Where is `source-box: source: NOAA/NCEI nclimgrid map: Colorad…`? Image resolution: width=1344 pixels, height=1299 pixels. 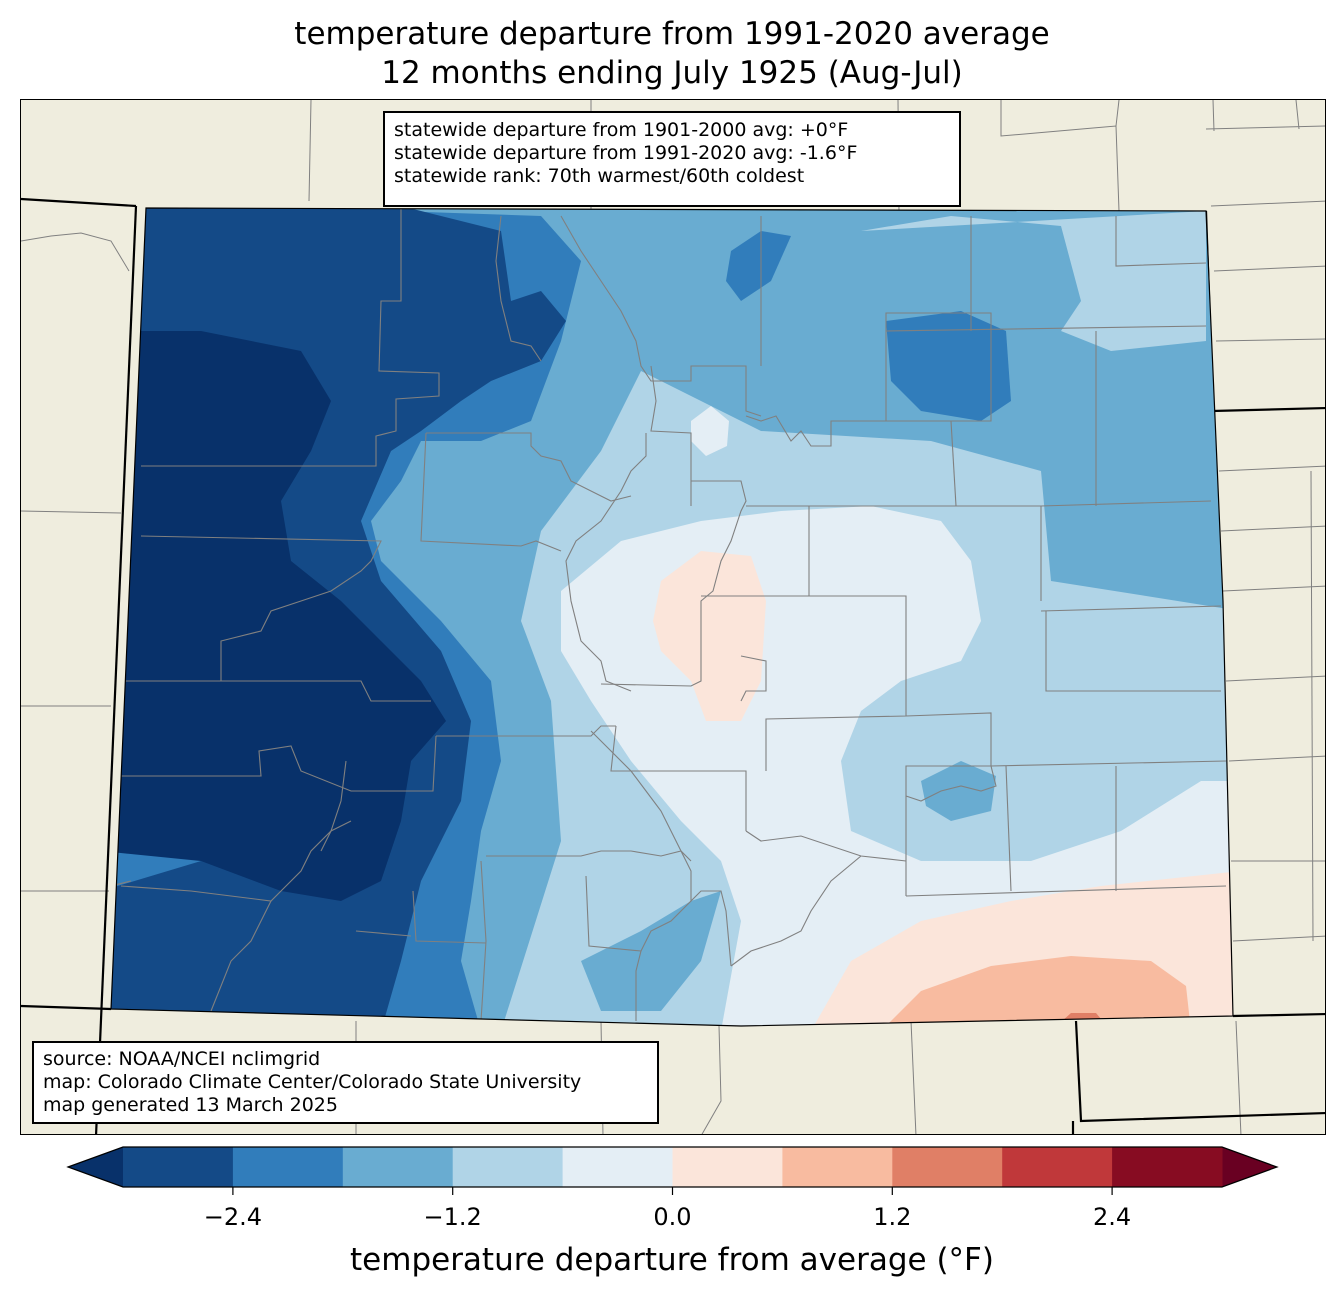 source-box: source: NOAA/NCEI nclimgrid map: Colorad… is located at coordinates (345, 1082).